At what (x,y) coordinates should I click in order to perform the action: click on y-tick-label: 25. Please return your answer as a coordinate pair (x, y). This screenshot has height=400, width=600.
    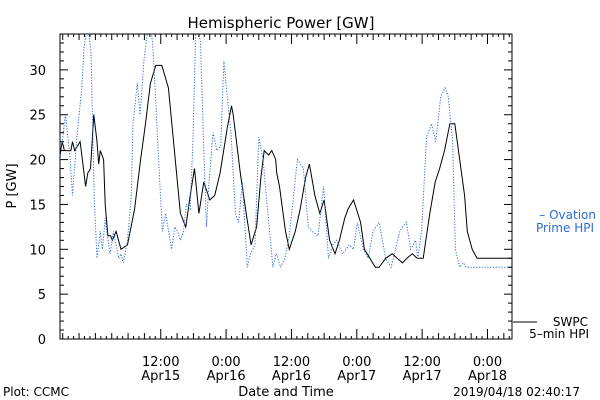
    Looking at the image, I should click on (37, 116).